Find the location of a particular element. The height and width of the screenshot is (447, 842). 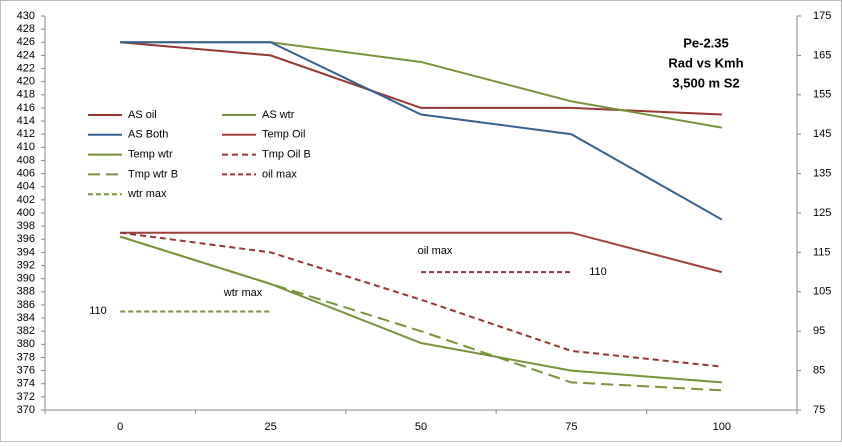

legend-label: oil max is located at coordinates (279, 174).